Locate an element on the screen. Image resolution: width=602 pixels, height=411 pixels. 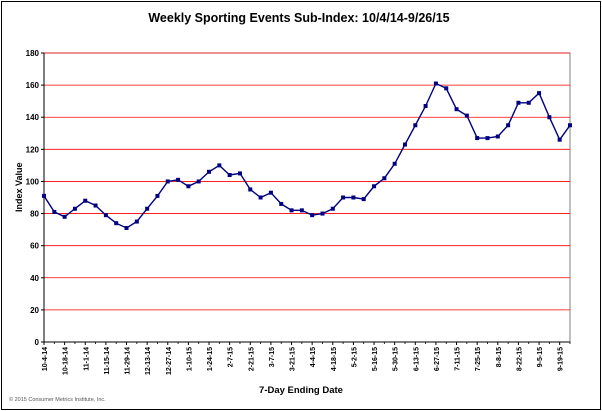
x-tick-label-22: 8-8-15 is located at coordinates (499, 357).